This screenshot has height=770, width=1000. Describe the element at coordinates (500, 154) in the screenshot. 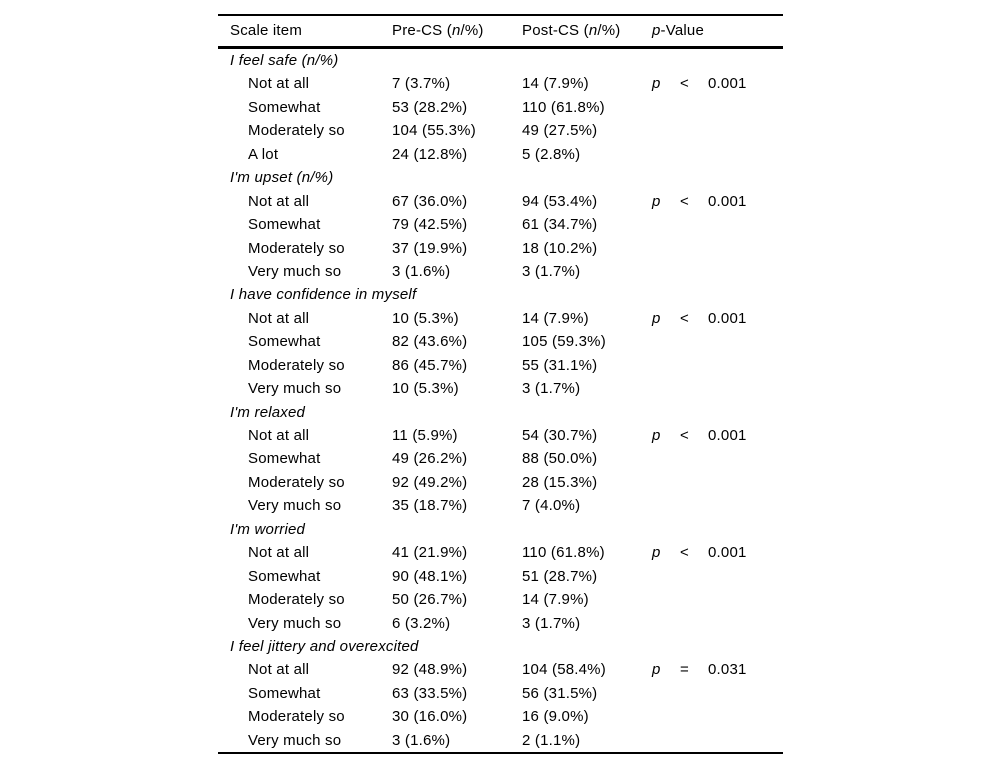

I see `table-row: A lot 24 (12.8%) 5 (2.8%)` at that location.